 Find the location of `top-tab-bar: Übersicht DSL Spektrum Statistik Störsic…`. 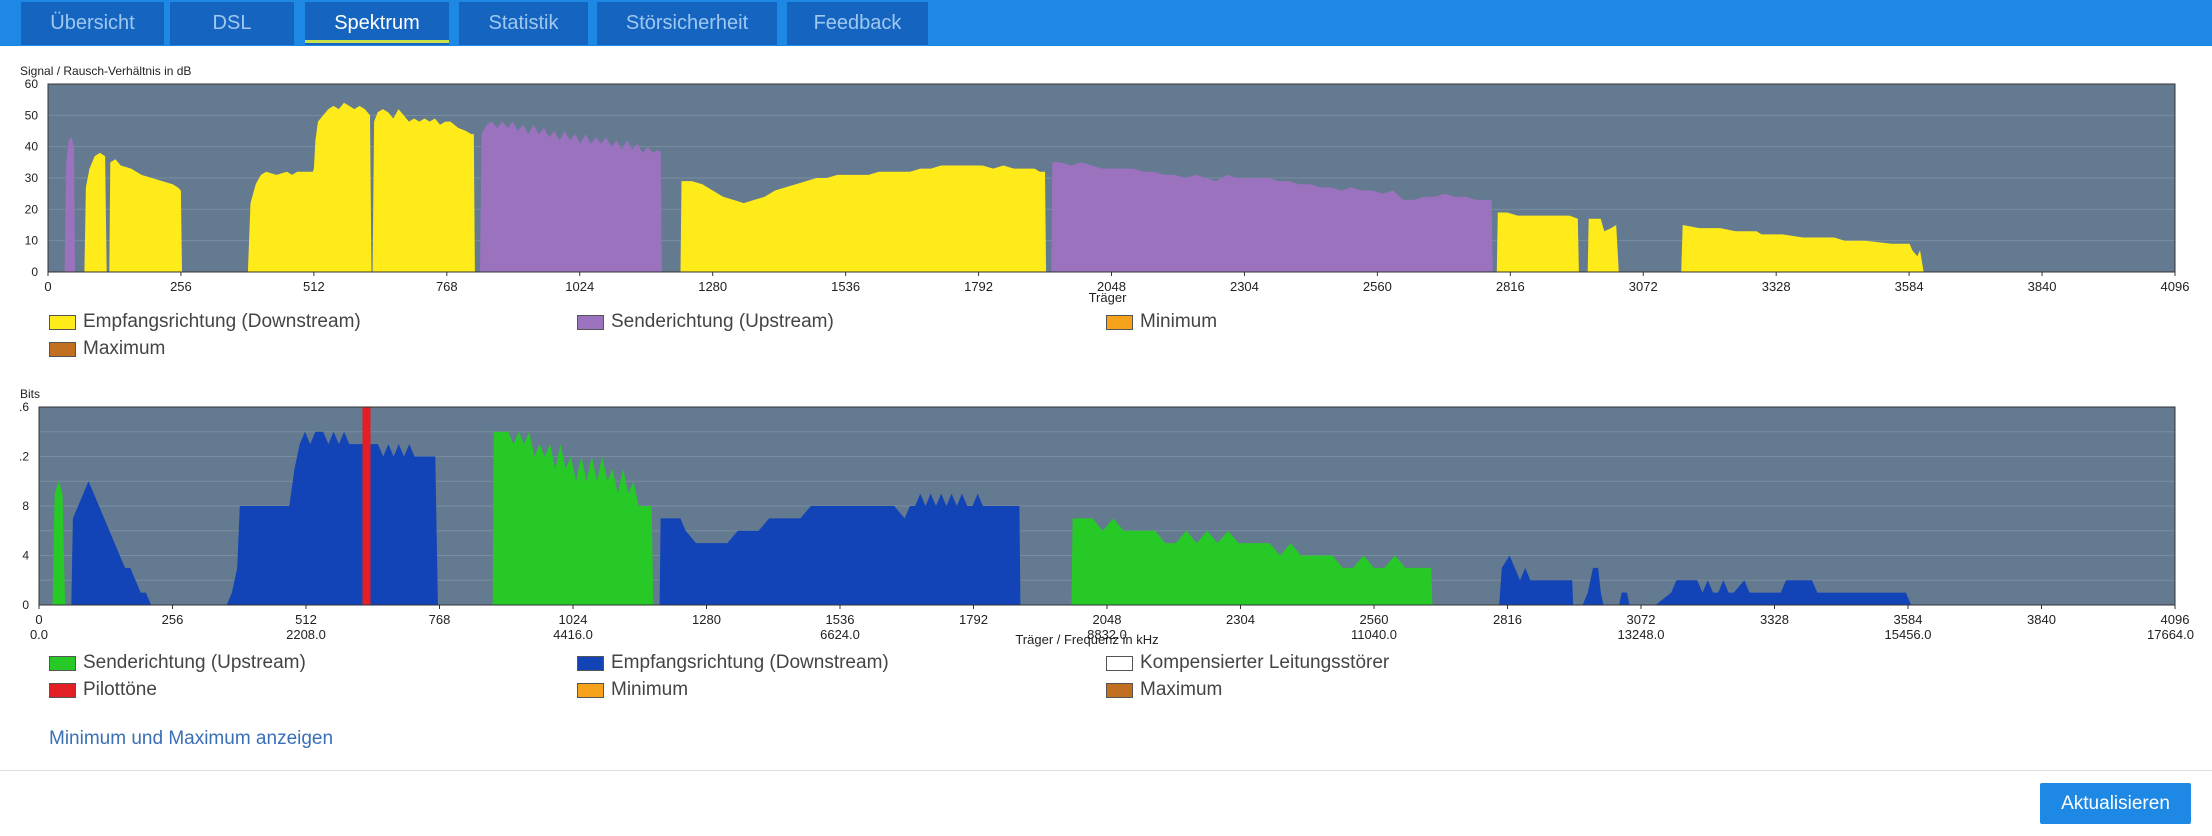

top-tab-bar: Übersicht DSL Spektrum Statistik Störsic… is located at coordinates (1106, 23).